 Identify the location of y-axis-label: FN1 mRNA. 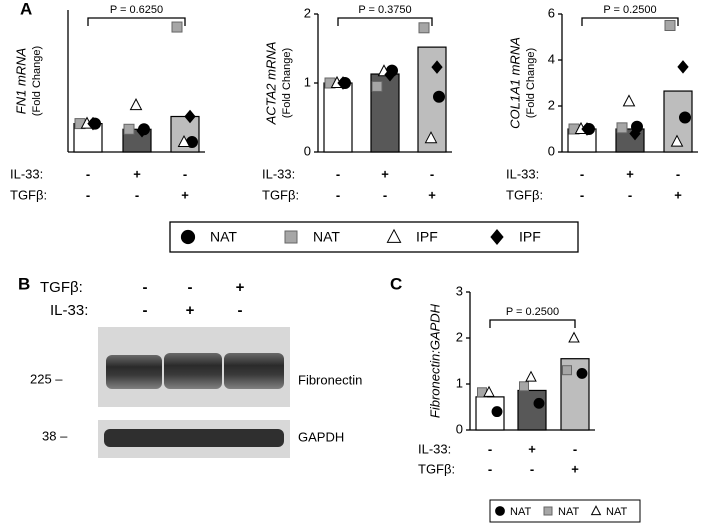
(20, 81).